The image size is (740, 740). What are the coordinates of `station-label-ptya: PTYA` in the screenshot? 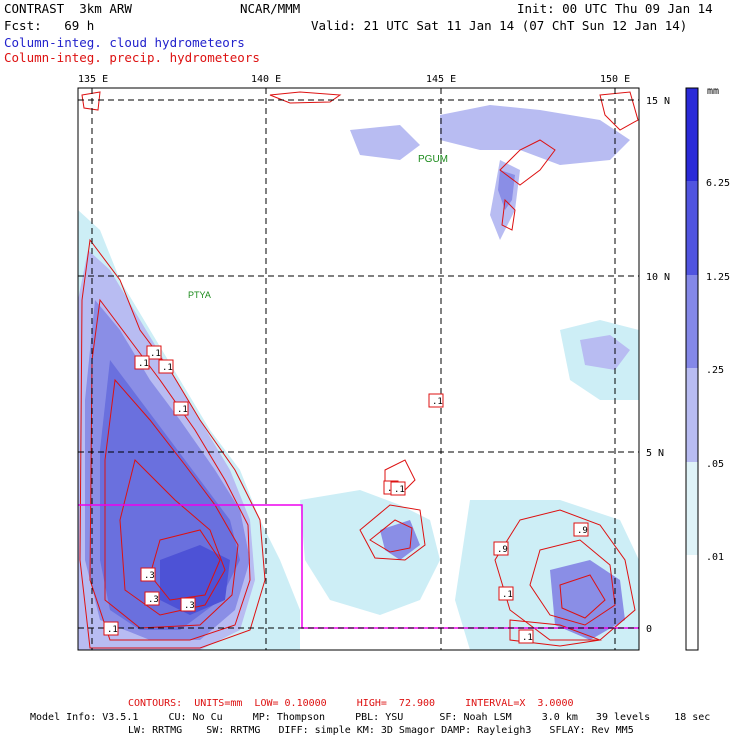 It's located at (199, 295).